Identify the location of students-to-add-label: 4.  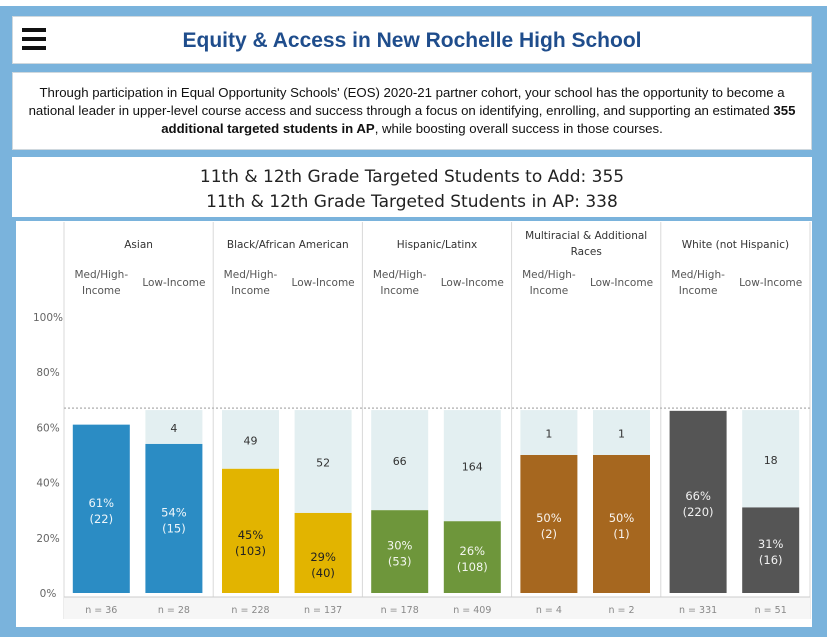
(173, 428).